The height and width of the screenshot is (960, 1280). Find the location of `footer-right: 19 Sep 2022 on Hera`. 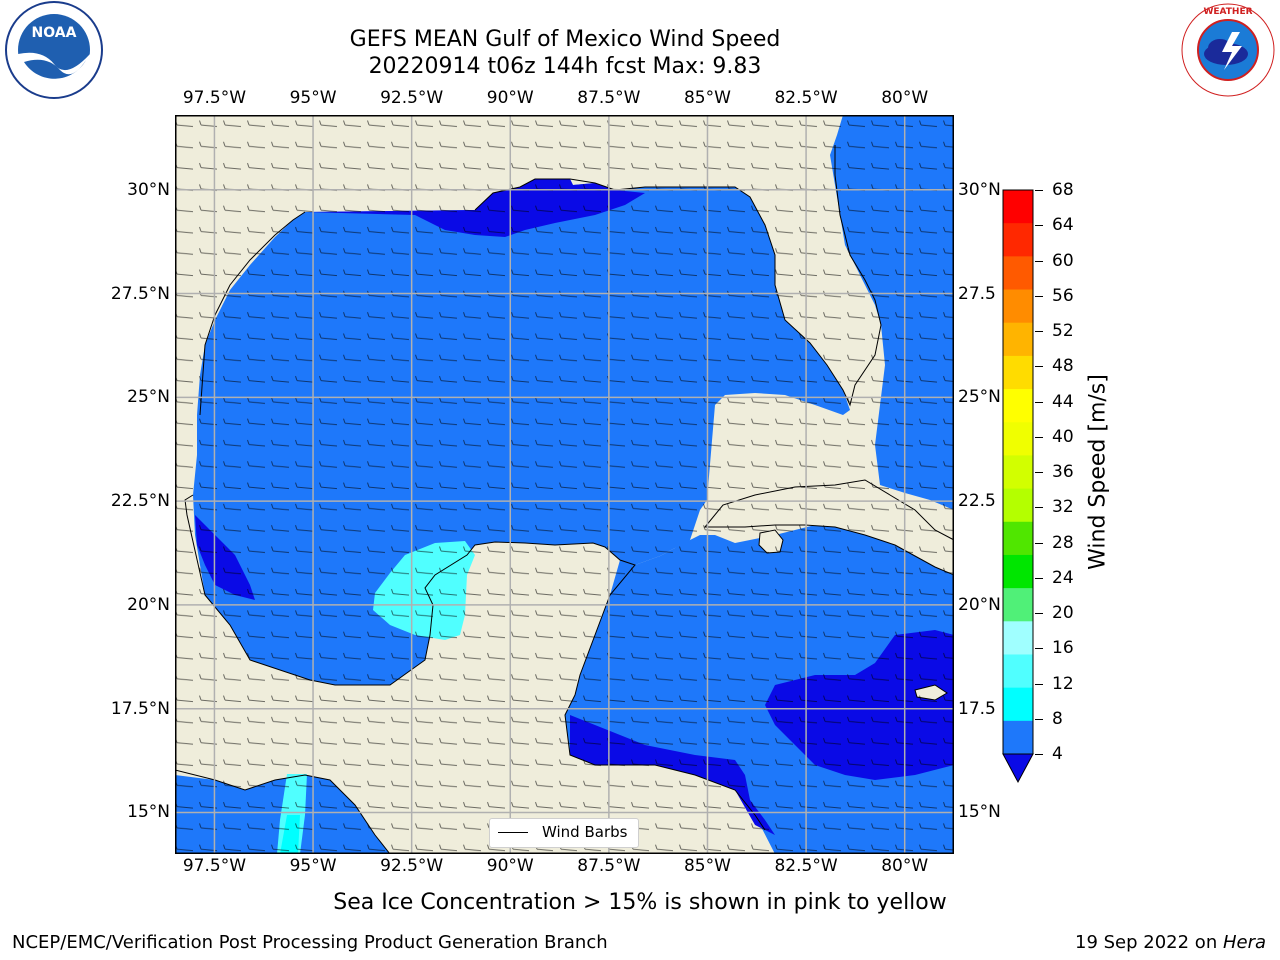

footer-right: 19 Sep 2022 on Hera is located at coordinates (1170, 942).